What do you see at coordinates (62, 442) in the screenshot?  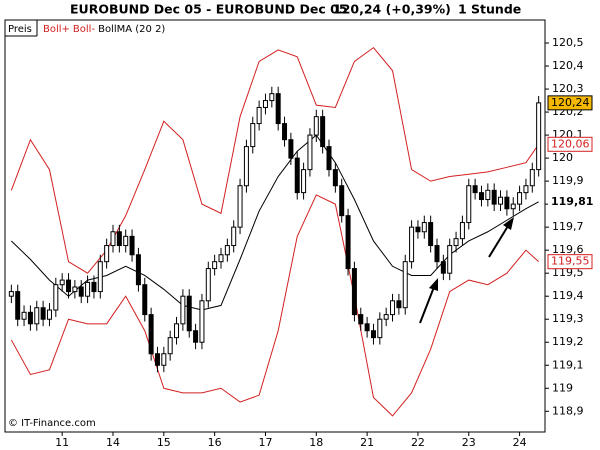 I see `x-tick-label: 11` at bounding box center [62, 442].